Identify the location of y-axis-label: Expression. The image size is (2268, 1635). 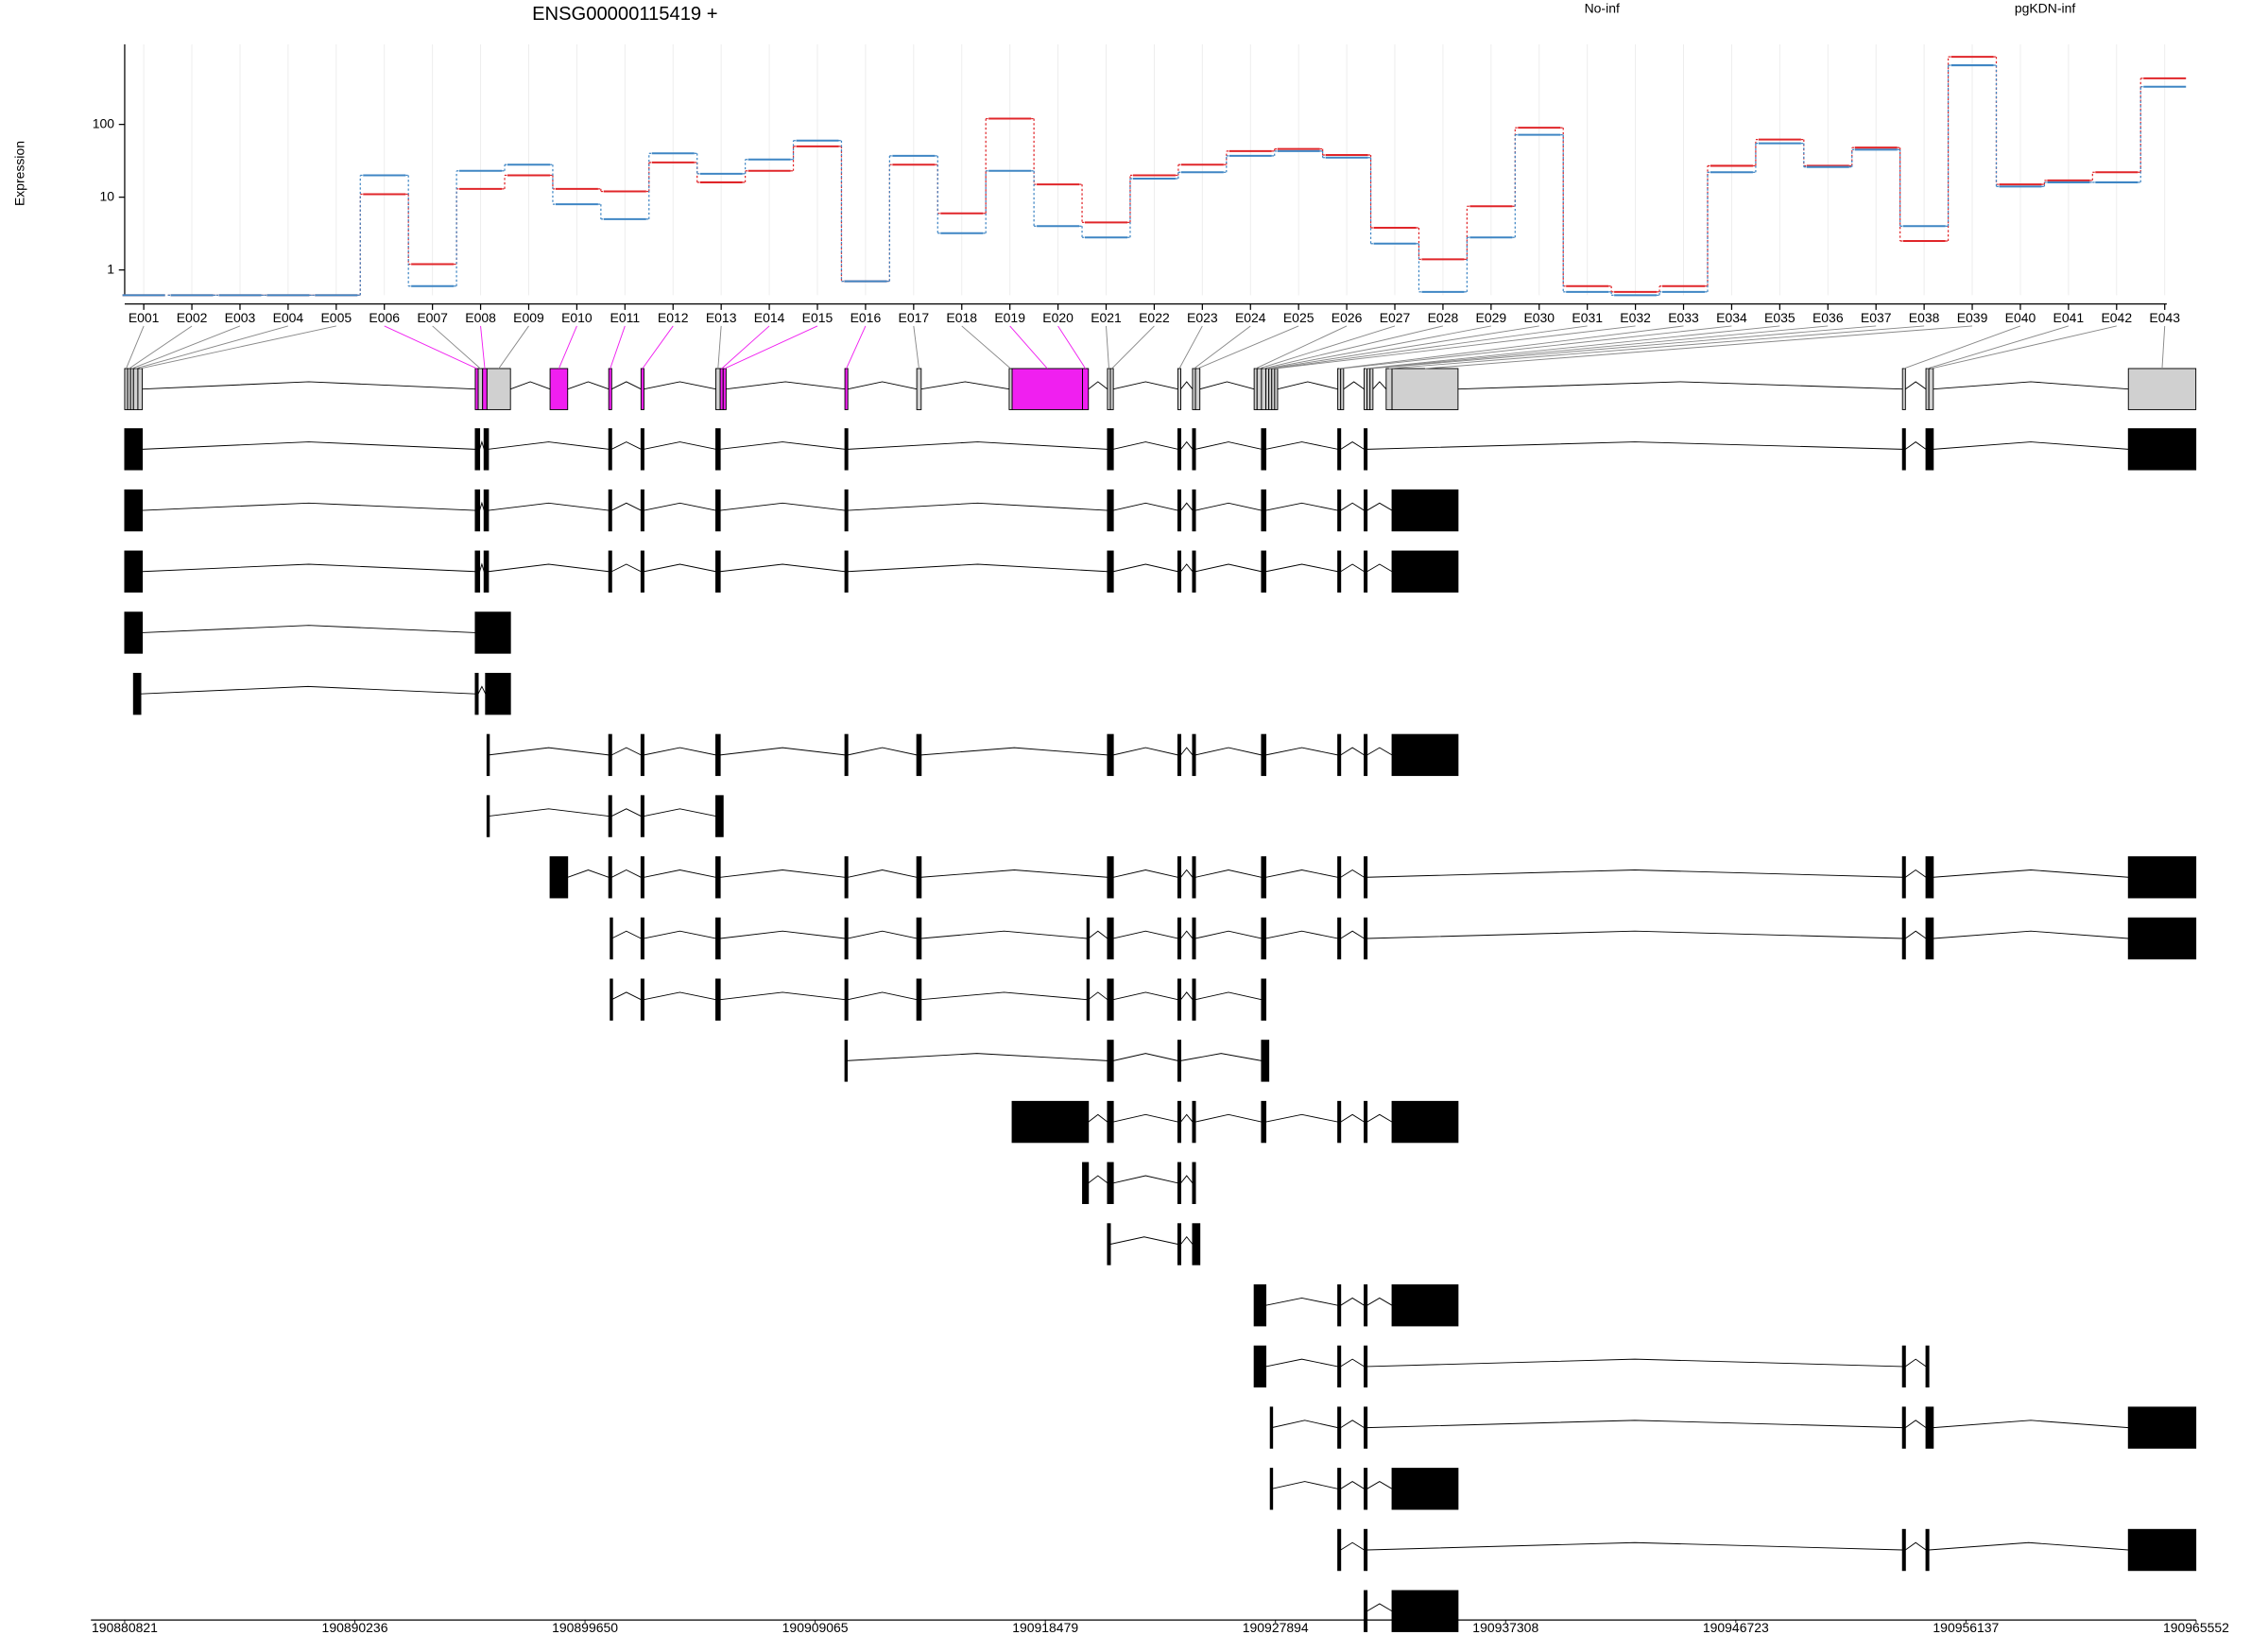
(18, 174).